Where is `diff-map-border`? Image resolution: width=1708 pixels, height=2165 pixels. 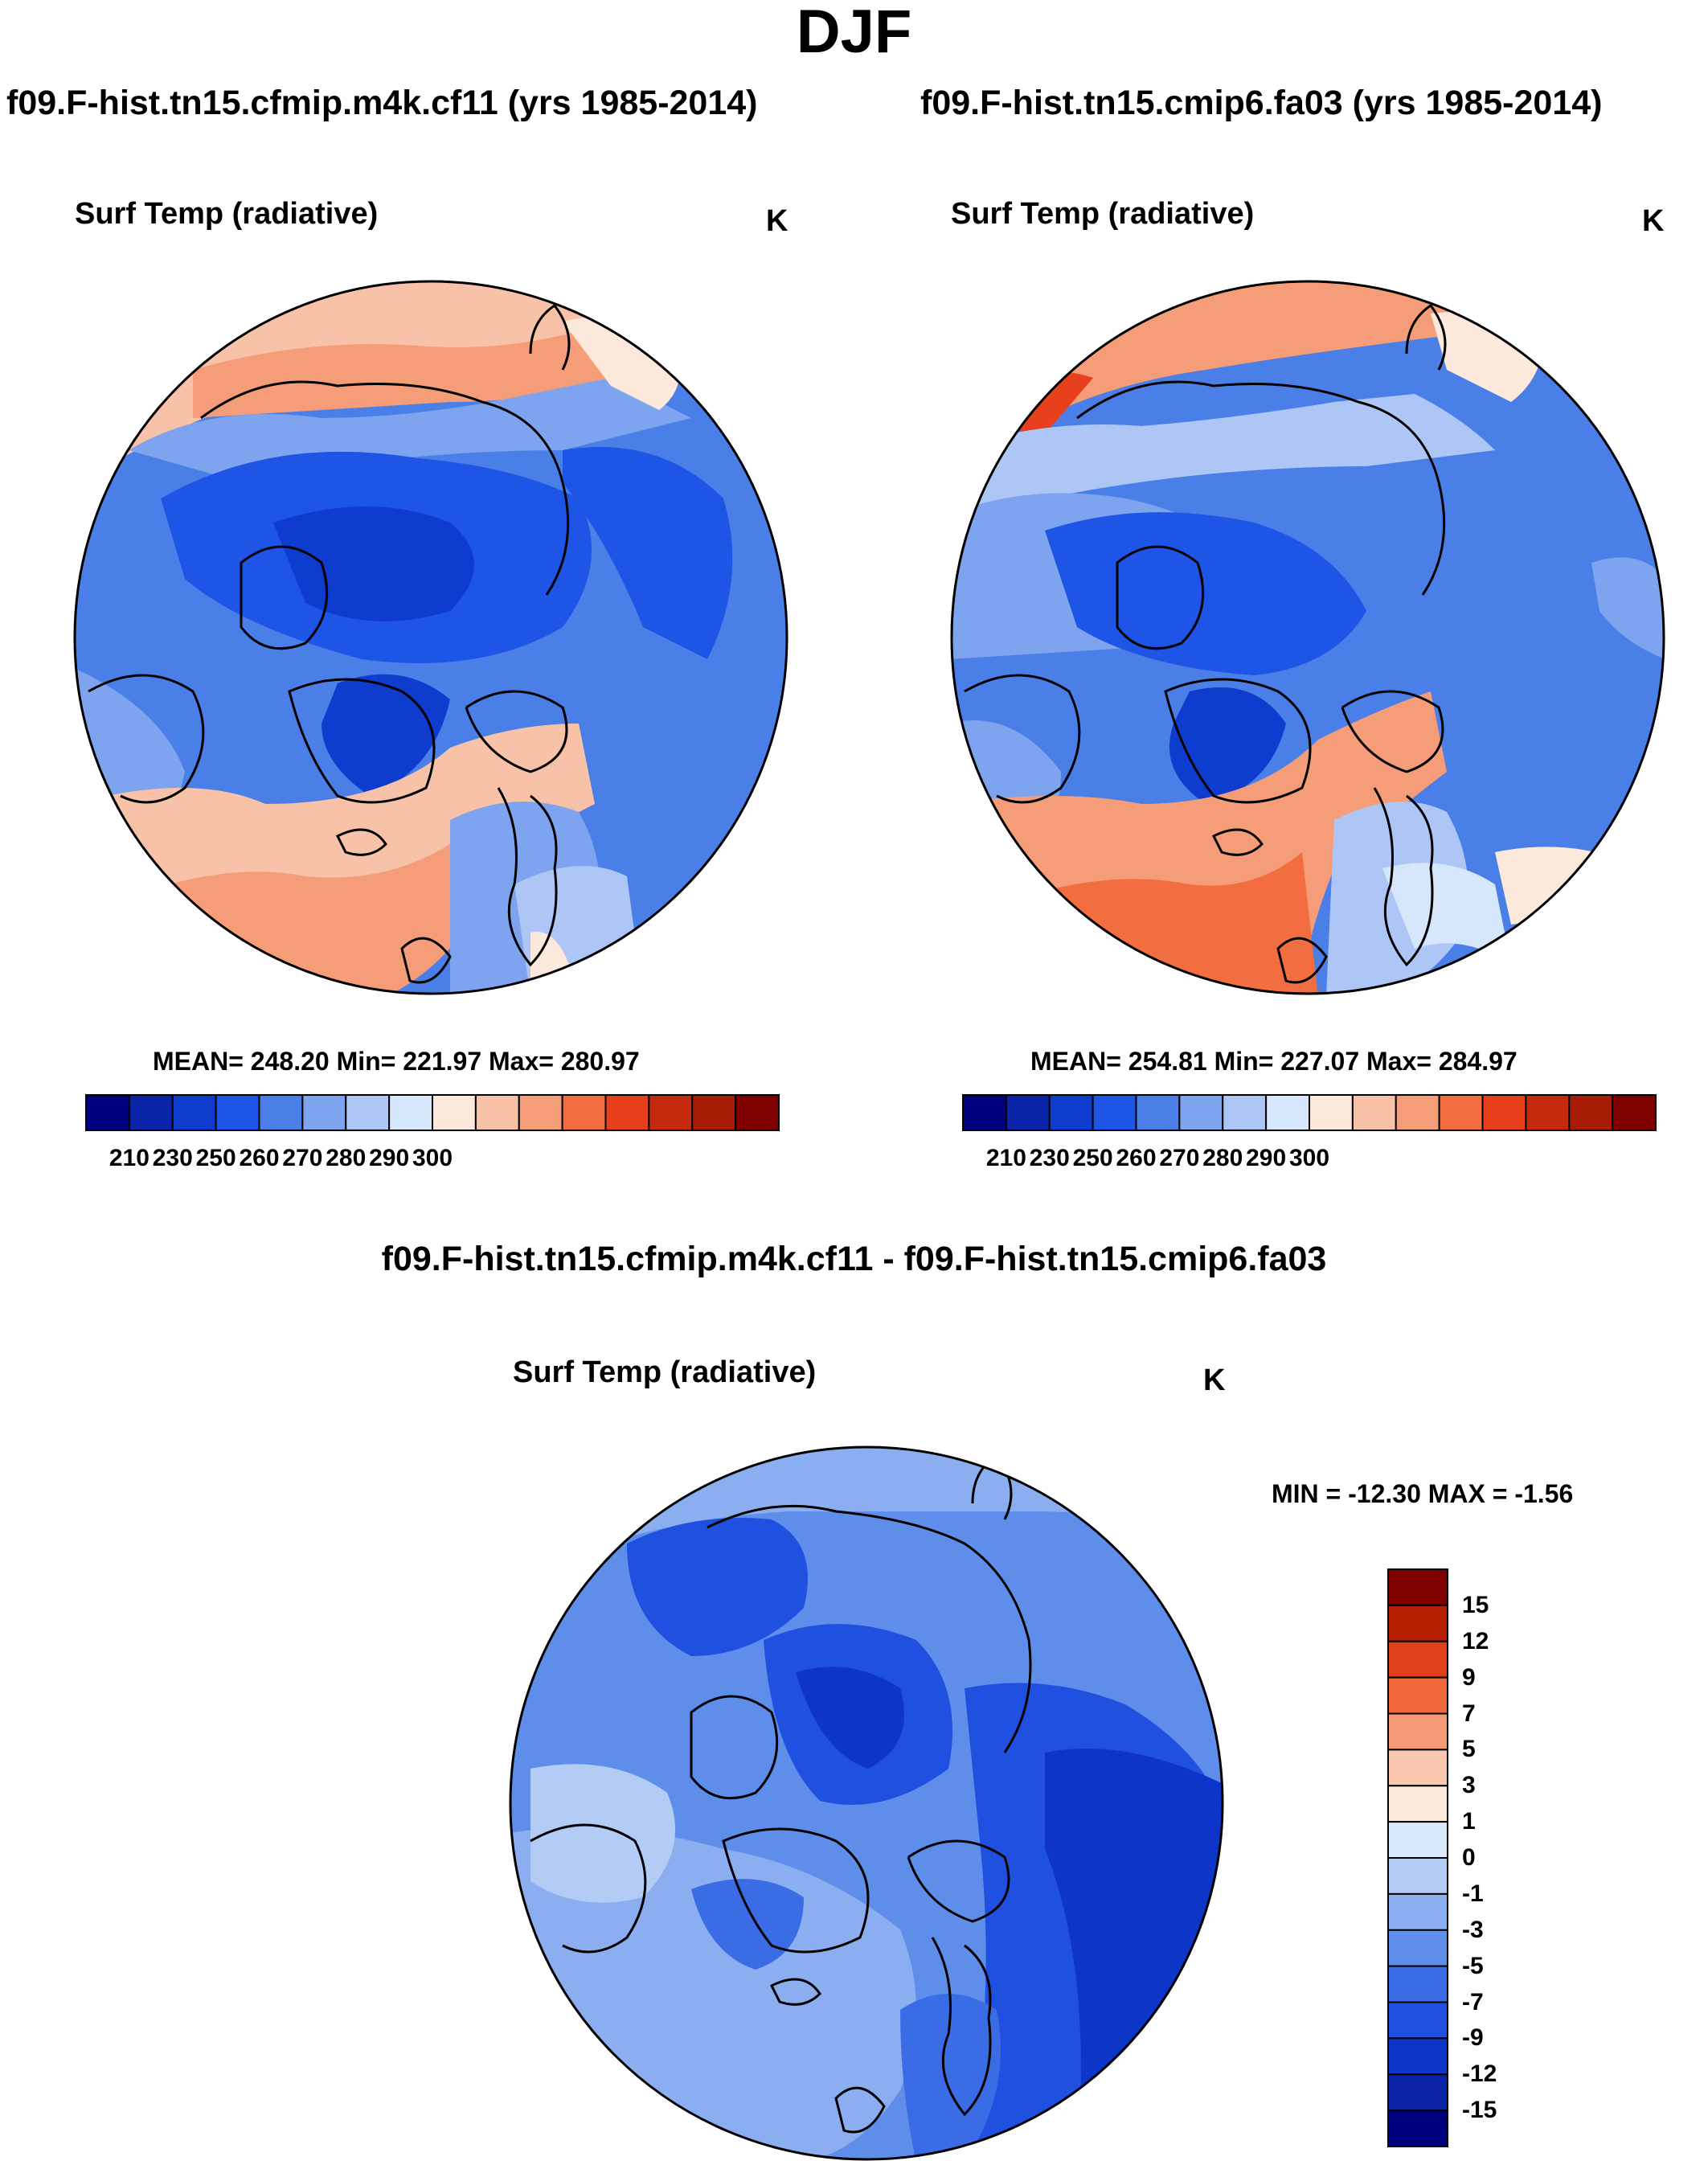 diff-map-border is located at coordinates (867, 1803).